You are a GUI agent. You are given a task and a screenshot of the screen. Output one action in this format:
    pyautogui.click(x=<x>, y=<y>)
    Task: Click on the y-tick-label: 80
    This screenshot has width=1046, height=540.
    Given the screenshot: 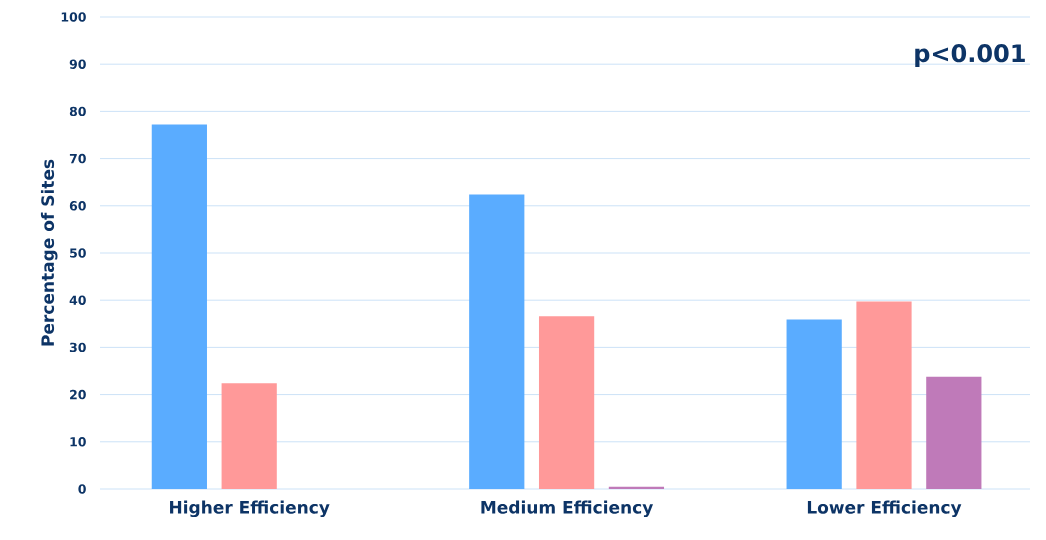 What is the action you would take?
    pyautogui.click(x=77, y=111)
    